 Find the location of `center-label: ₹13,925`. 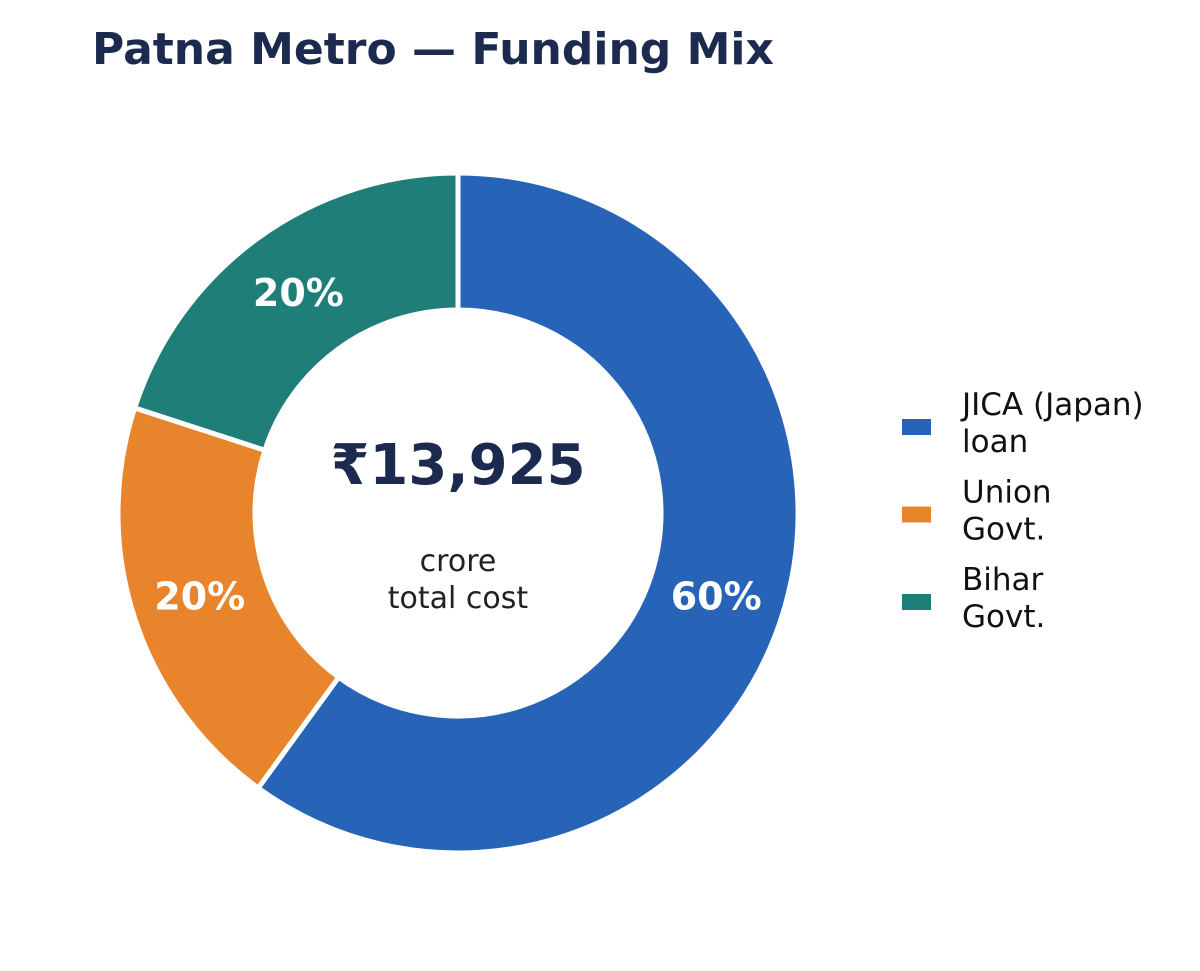

center-label: ₹13,925 is located at coordinates (457, 465).